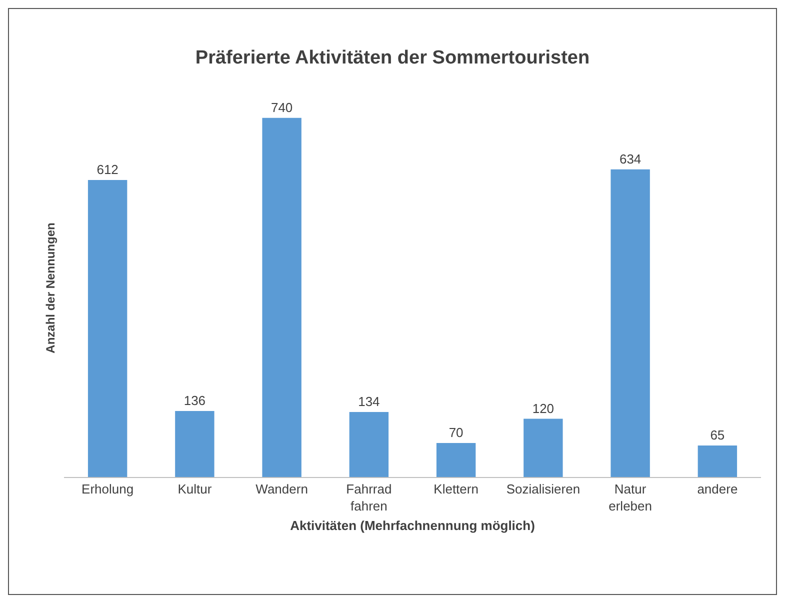 This screenshot has width=785, height=603. I want to click on chart-title: Präferierte Aktivitäten der Sommertouristen, so click(392, 57).